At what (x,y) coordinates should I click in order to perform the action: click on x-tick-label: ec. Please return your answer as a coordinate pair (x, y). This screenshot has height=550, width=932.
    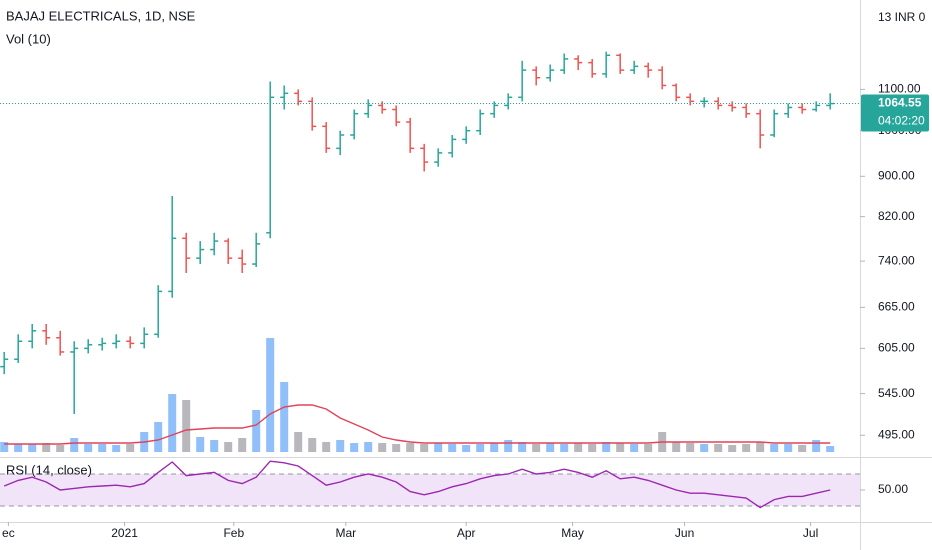
    Looking at the image, I should click on (8, 533).